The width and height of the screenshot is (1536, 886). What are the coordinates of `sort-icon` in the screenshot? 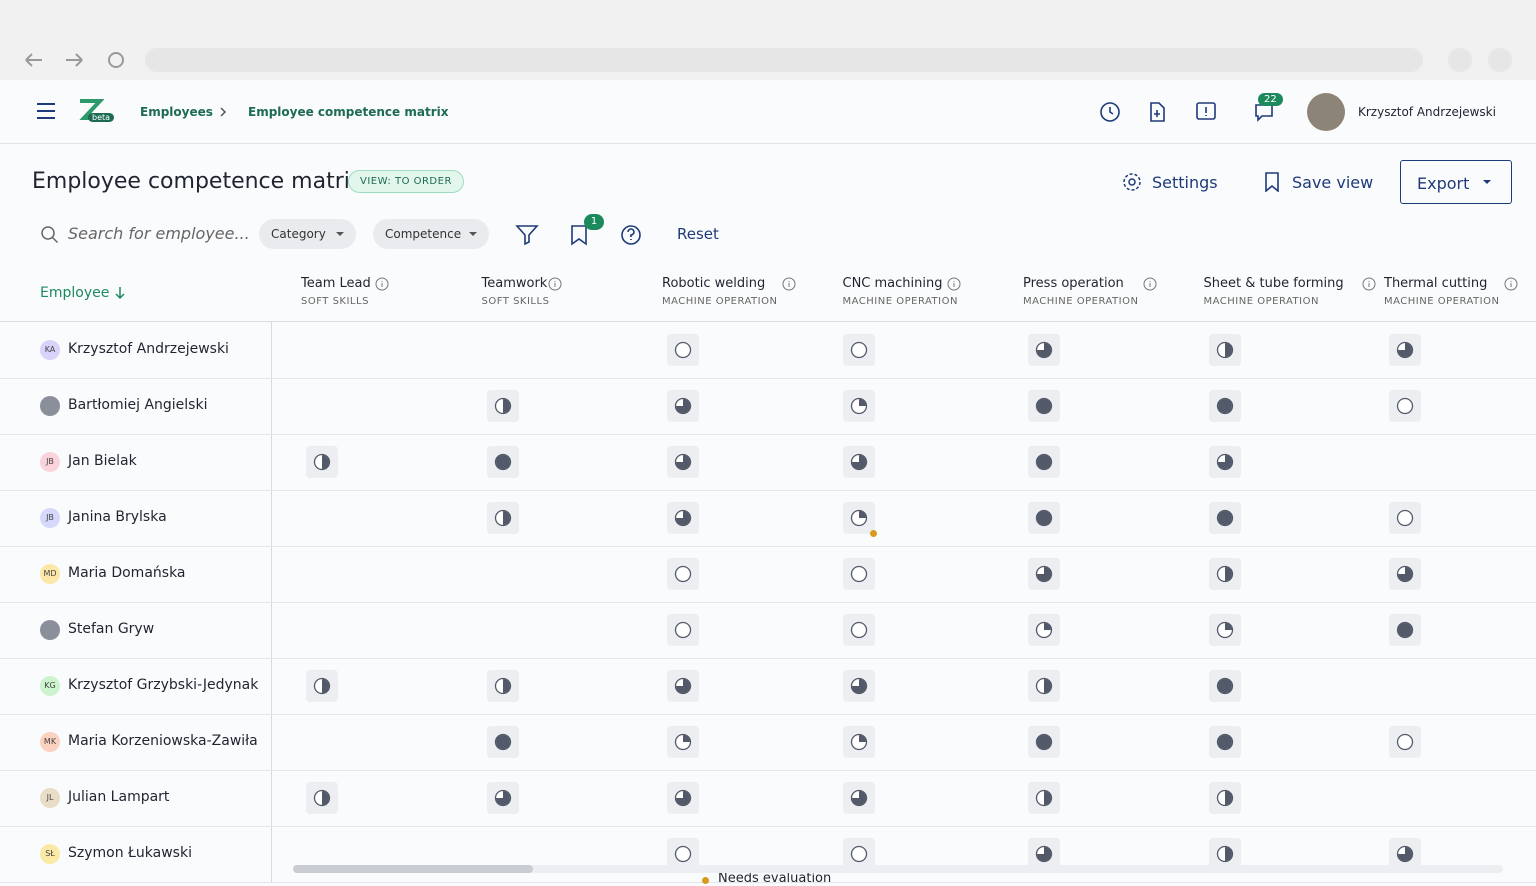 It's located at (120, 293).